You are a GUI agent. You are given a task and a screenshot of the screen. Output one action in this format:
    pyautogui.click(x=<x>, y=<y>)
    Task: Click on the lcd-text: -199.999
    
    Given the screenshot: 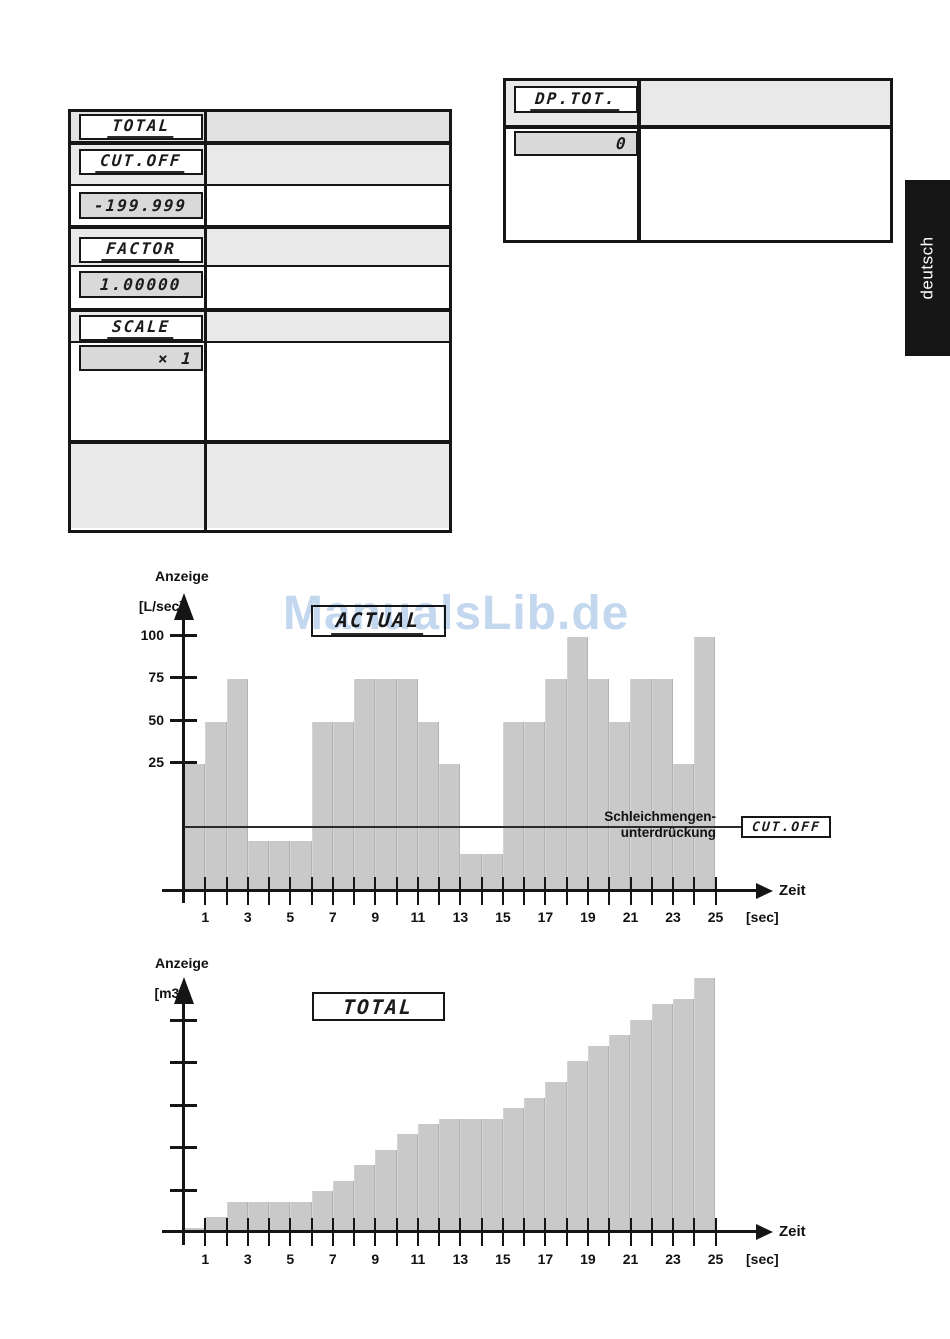 What is the action you would take?
    pyautogui.click(x=141, y=205)
    